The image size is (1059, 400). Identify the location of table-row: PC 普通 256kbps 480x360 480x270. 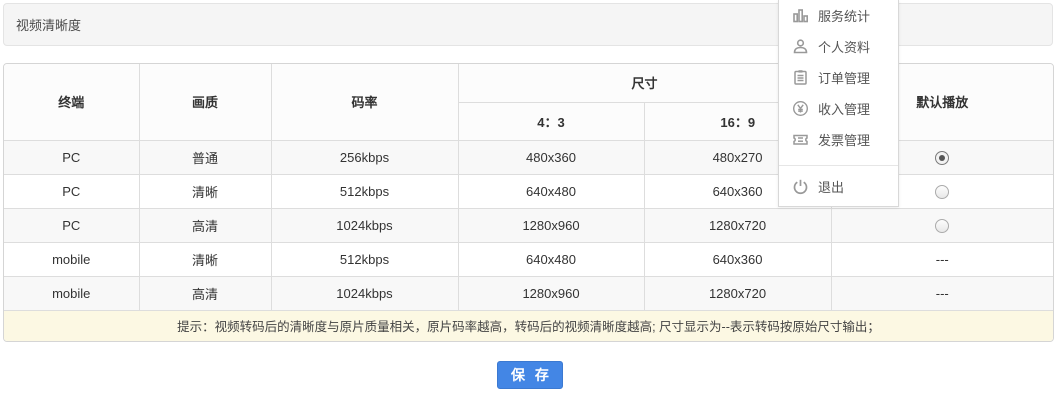
(528, 157).